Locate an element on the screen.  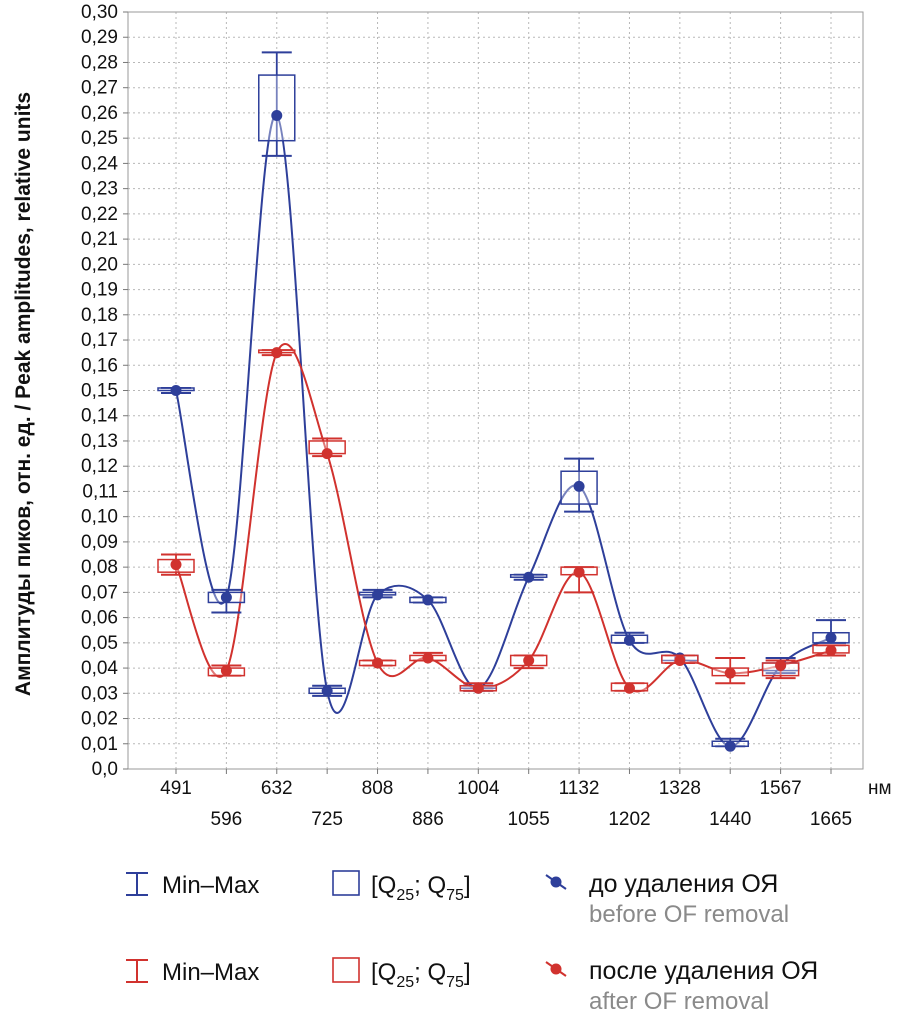
legend-point-label-en: after OF removal is located at coordinates (679, 1001).